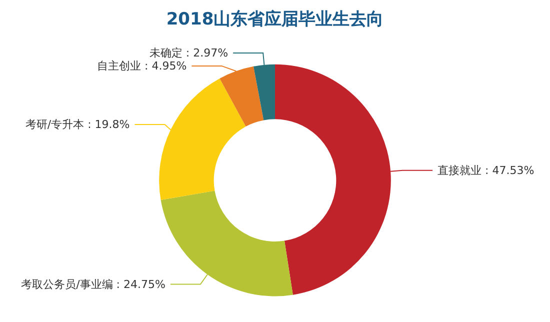 The height and width of the screenshot is (322, 550). What do you see at coordinates (275, 20) in the screenshot?
I see `chart-title: 2018山东省应届毕业生去向` at bounding box center [275, 20].